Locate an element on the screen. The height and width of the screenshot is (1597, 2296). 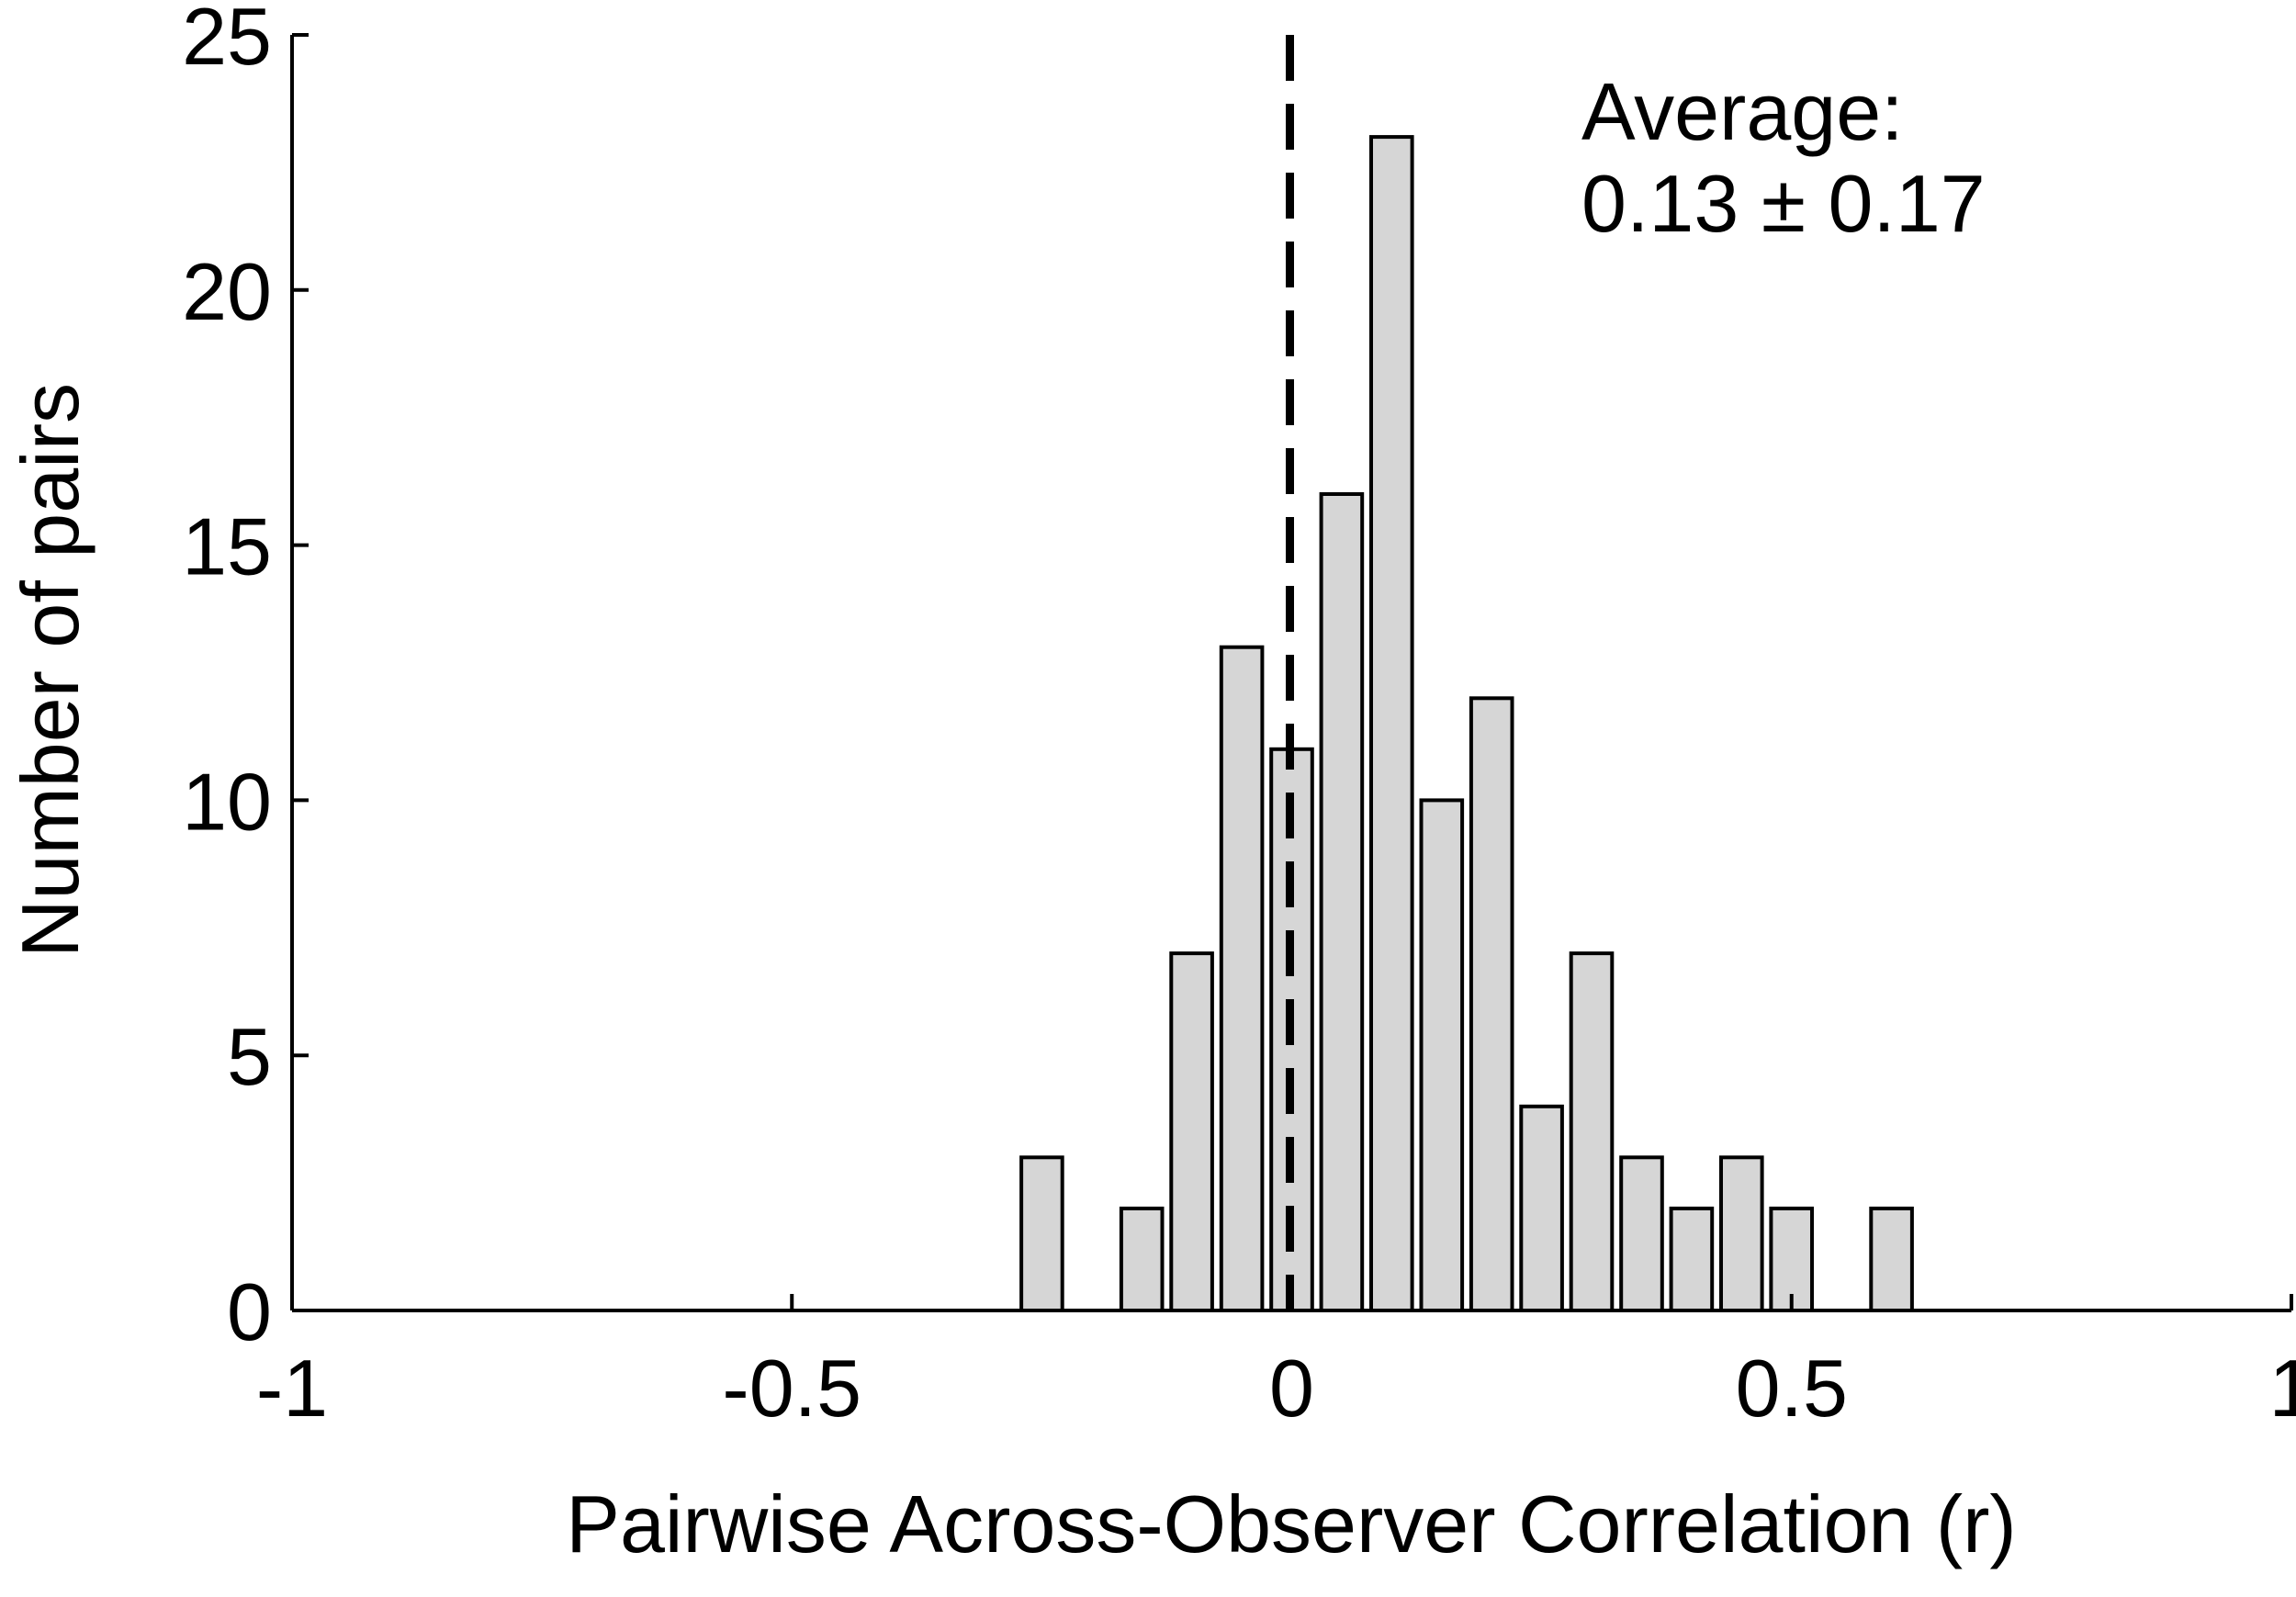
x-tick-label: -1 is located at coordinates (292, 1388).